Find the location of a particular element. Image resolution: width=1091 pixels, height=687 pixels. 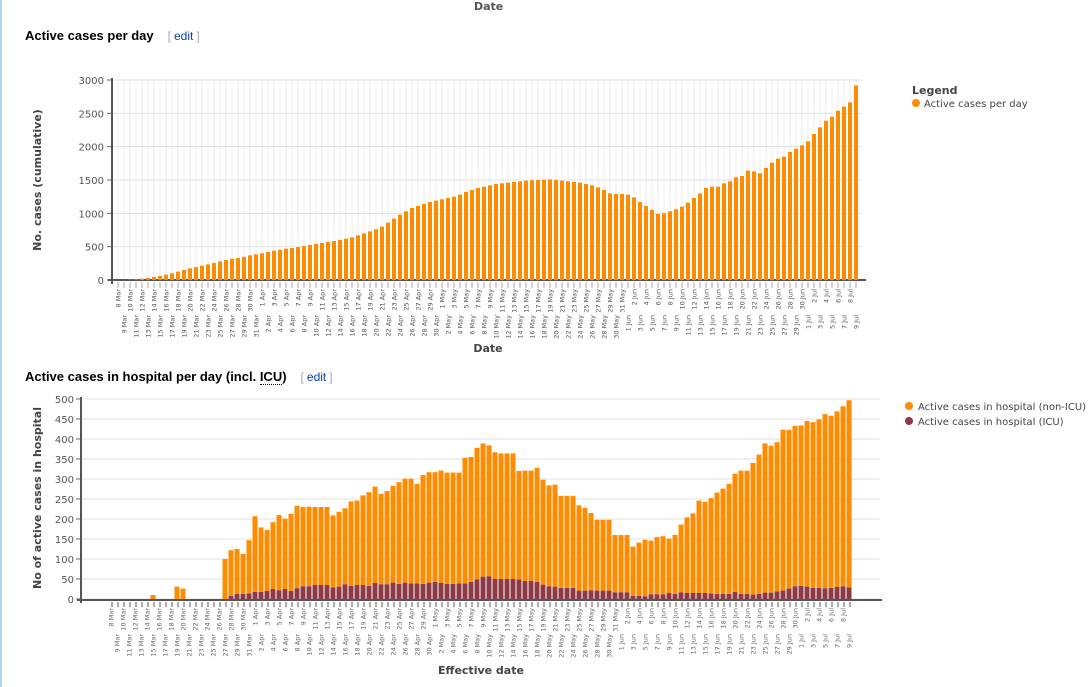

x-tick-label: 10 May is located at coordinates (489, 646).